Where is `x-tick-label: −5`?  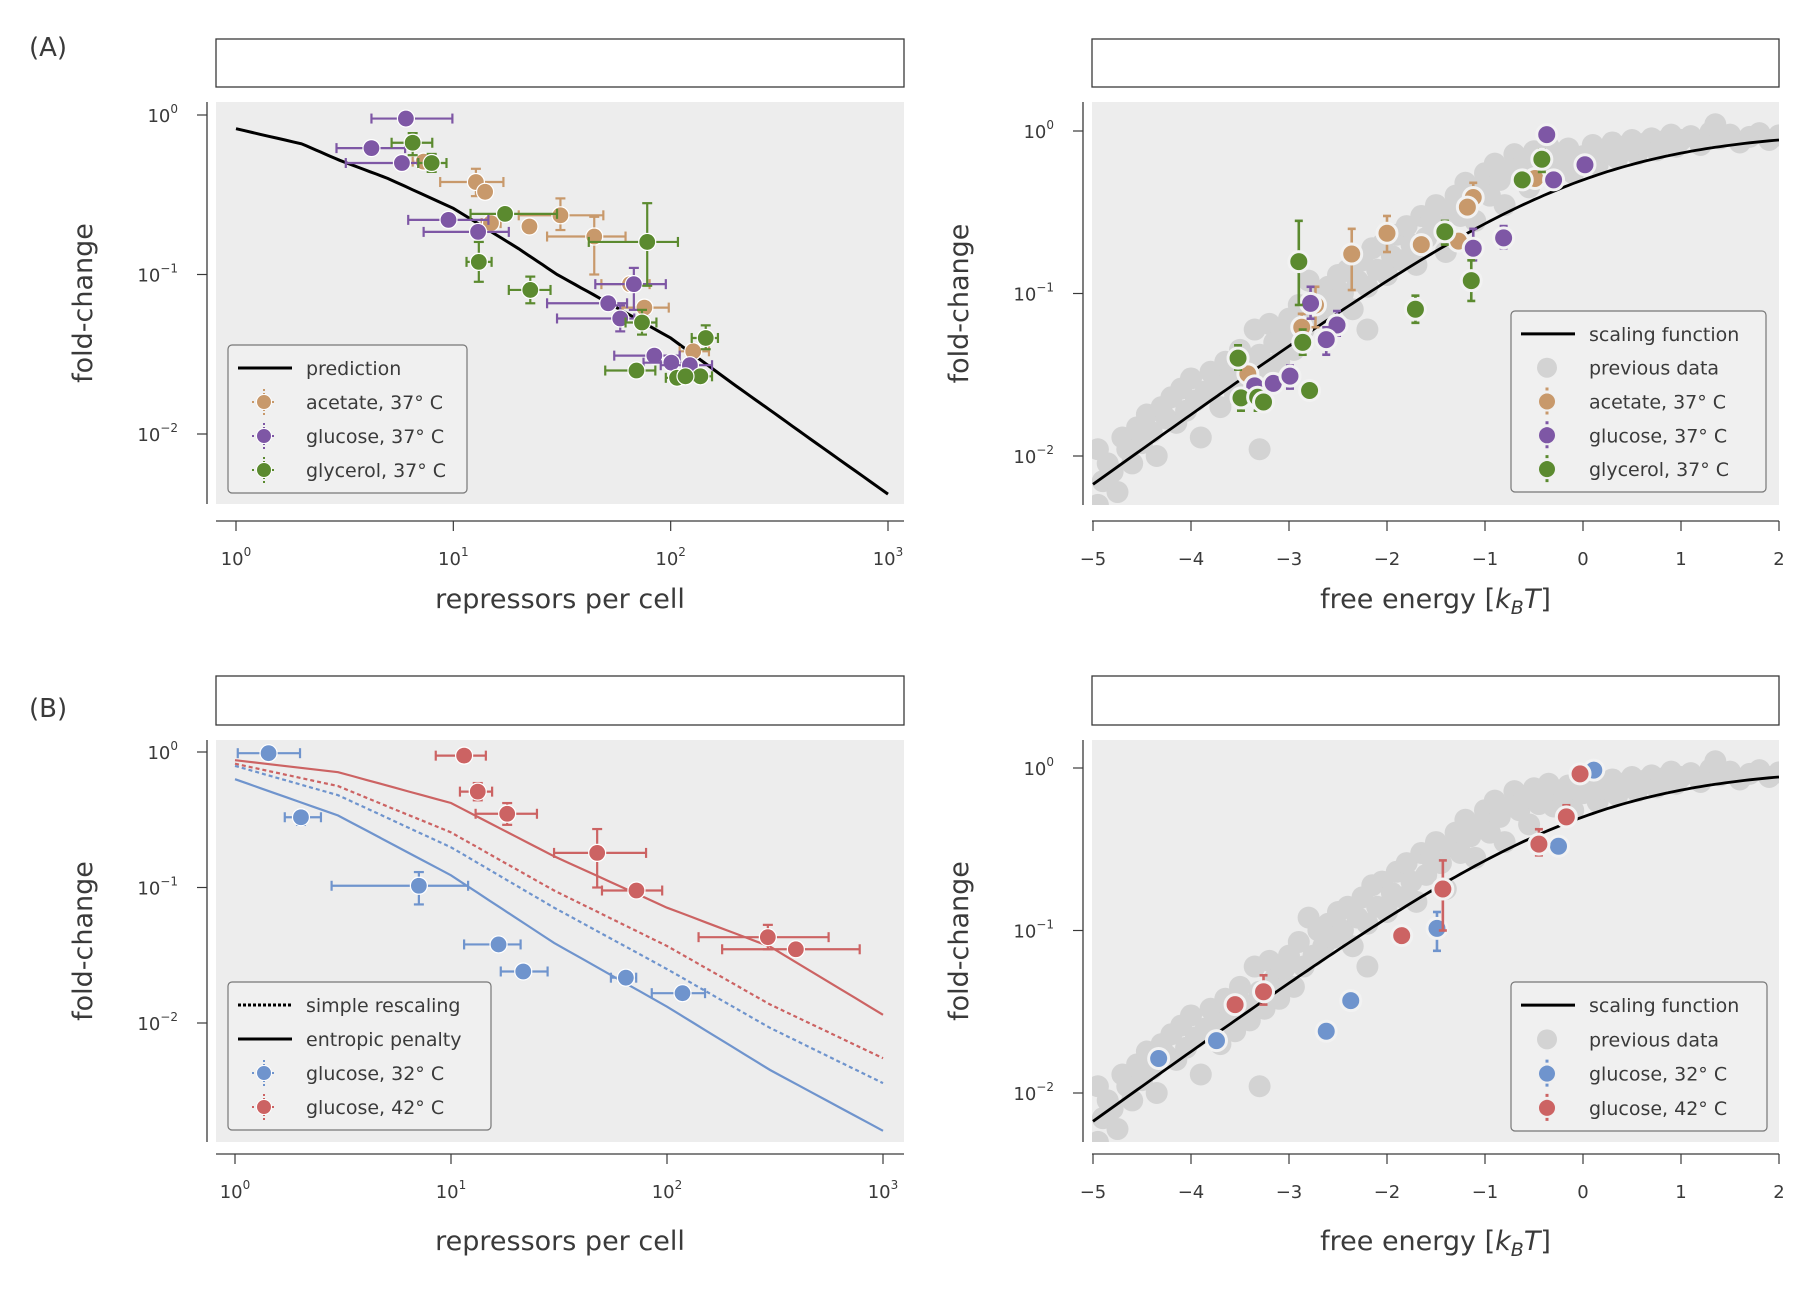 x-tick-label: −5 is located at coordinates (1093, 1192).